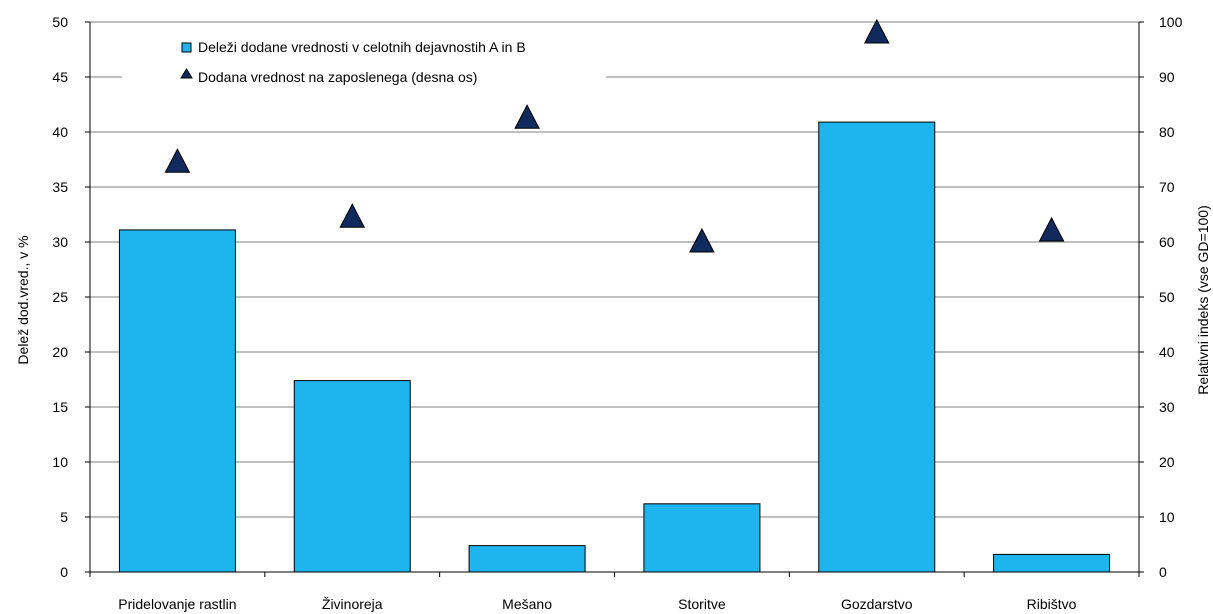 The height and width of the screenshot is (614, 1213). Describe the element at coordinates (60, 22) in the screenshot. I see `left-tick-label: 50` at that location.